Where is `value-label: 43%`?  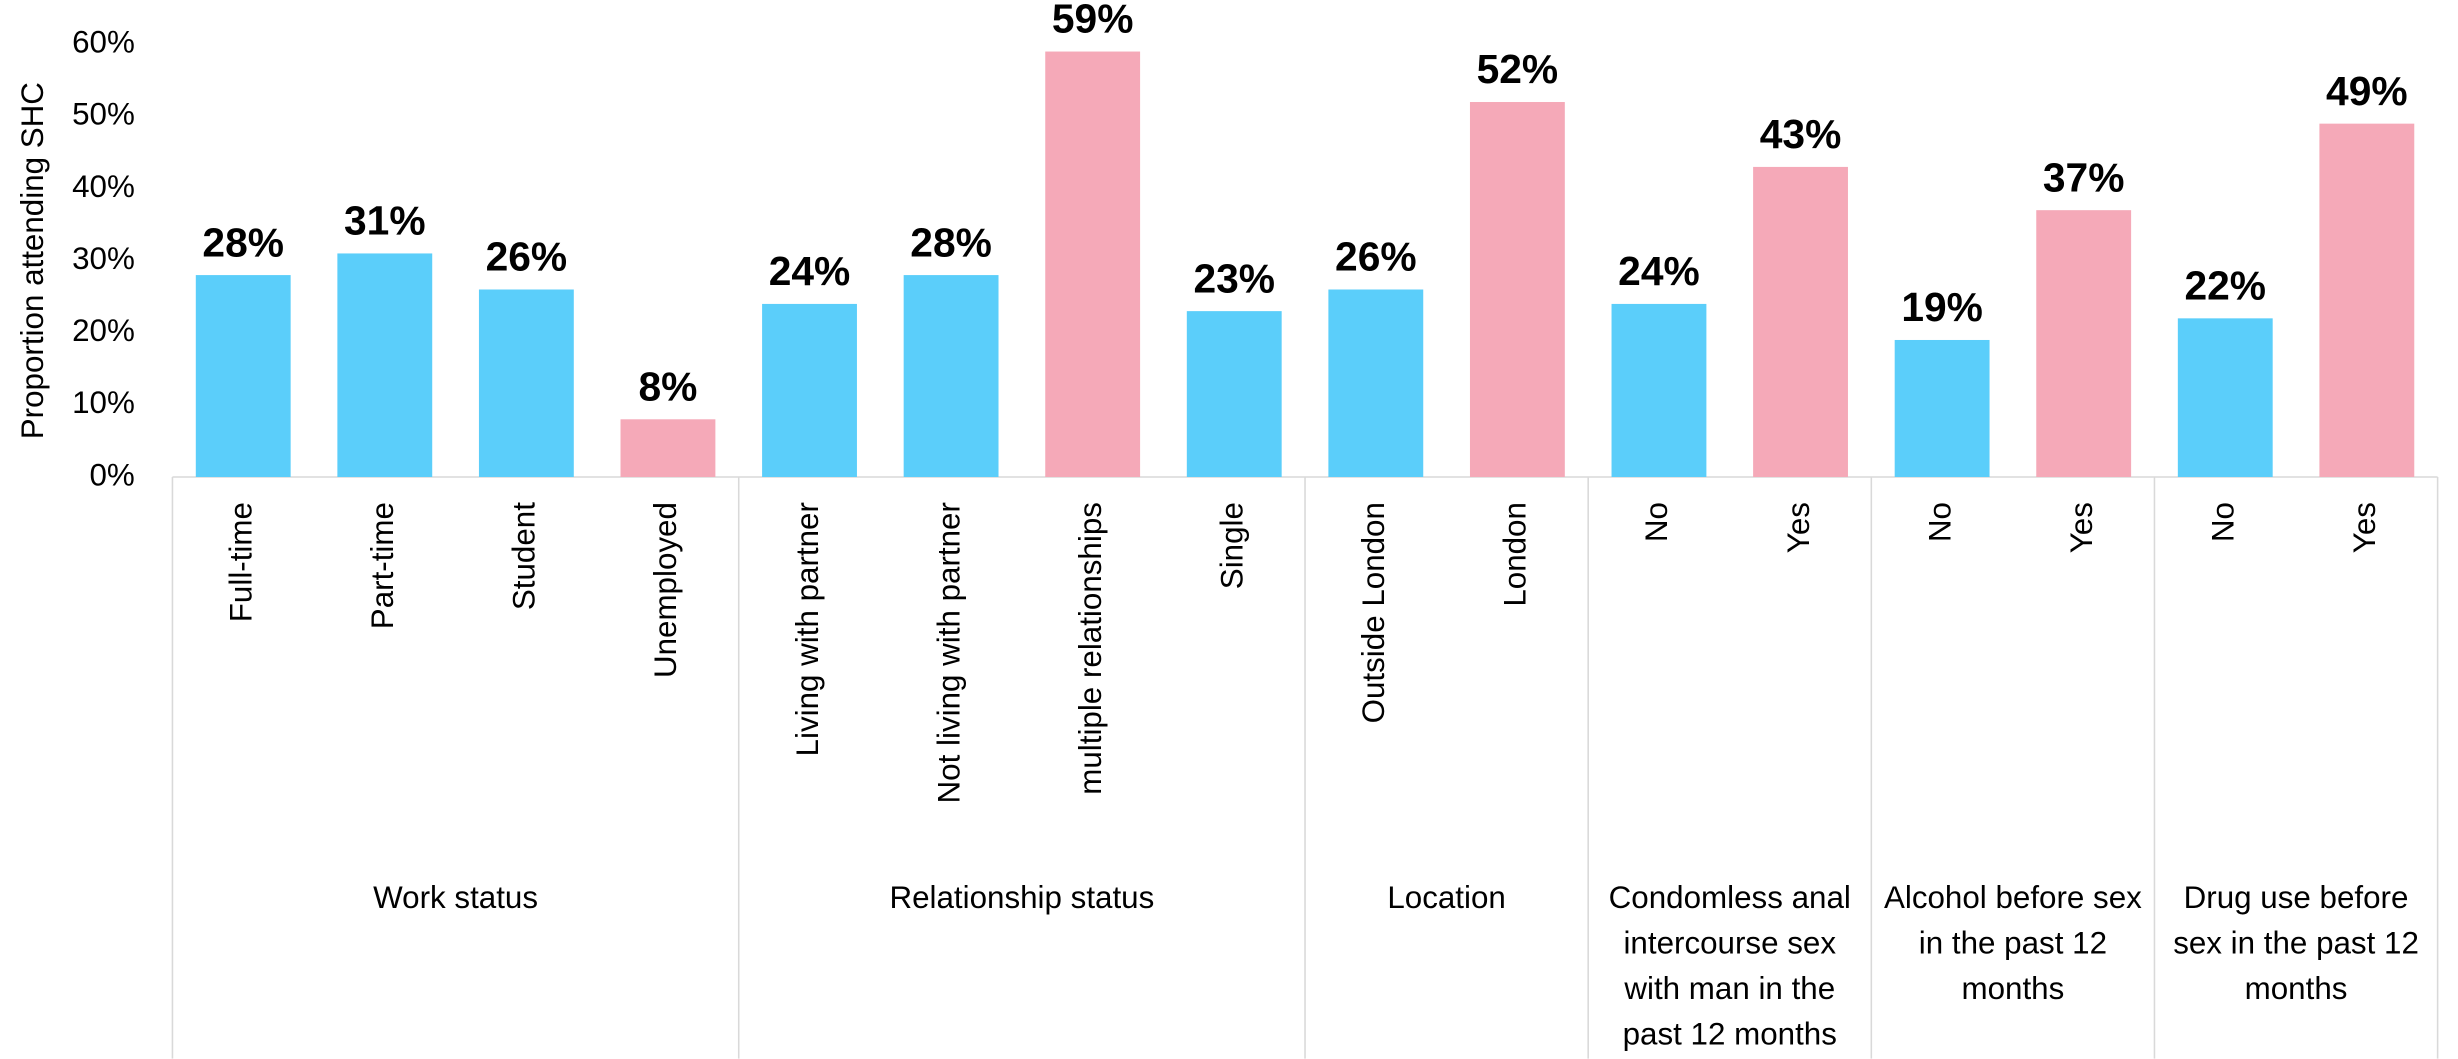 value-label: 43% is located at coordinates (1801, 134).